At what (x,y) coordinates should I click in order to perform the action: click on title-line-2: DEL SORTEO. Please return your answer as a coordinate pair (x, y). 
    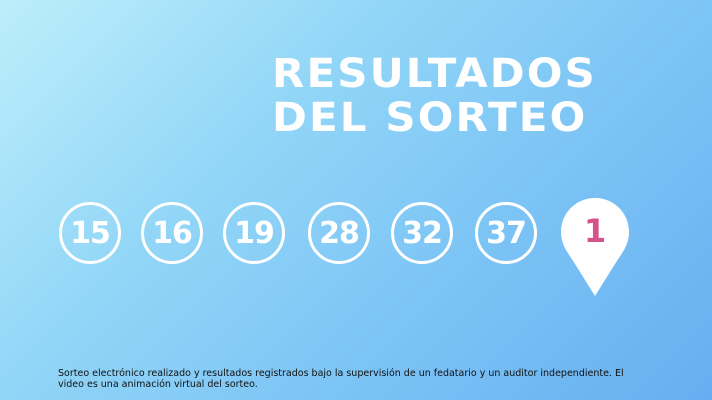
    Looking at the image, I should click on (430, 118).